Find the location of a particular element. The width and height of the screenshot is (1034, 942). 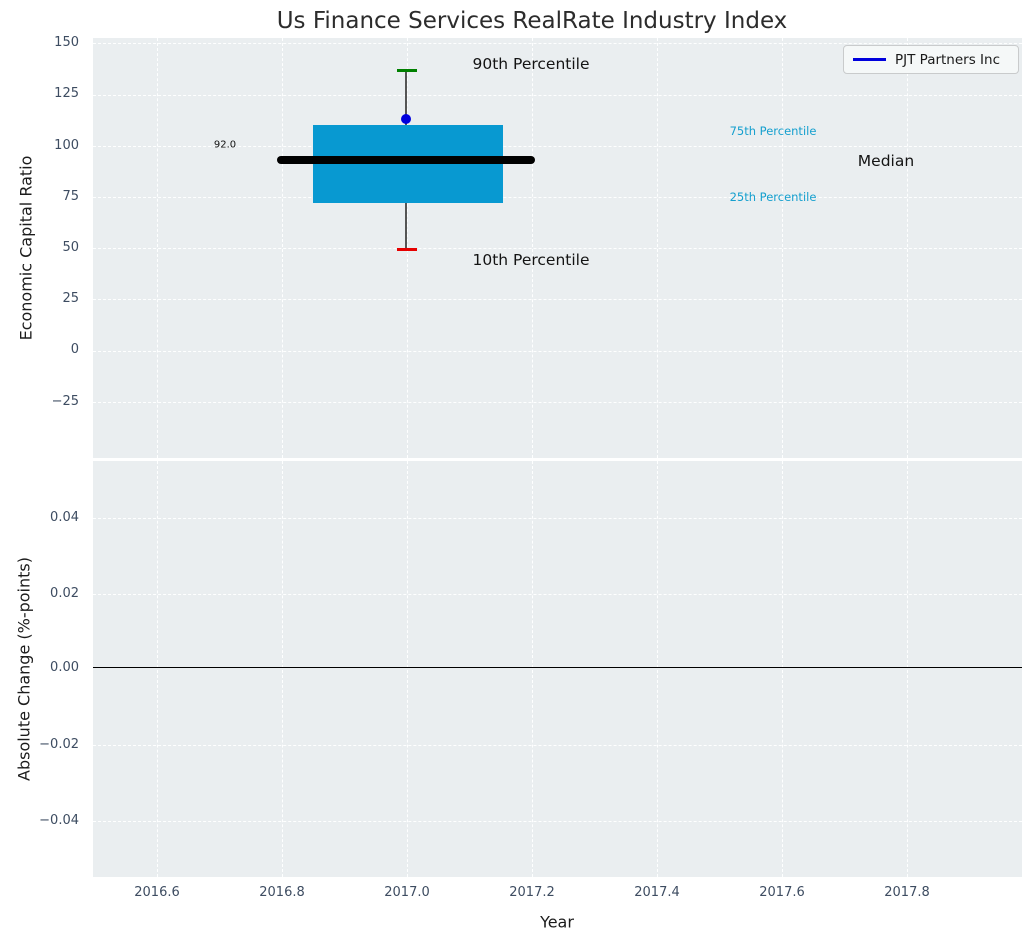

y-tick-label: 75 is located at coordinates (70, 196).